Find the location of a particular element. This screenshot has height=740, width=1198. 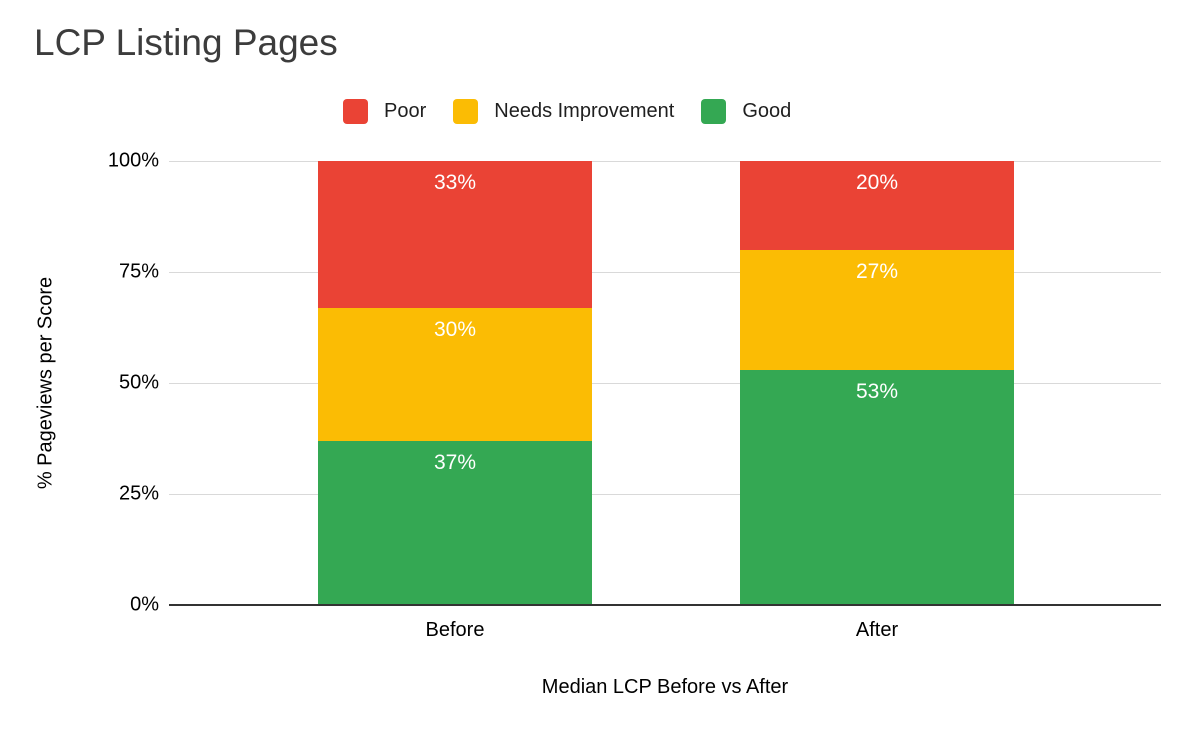

segment-good-after: 53% is located at coordinates (877, 487).